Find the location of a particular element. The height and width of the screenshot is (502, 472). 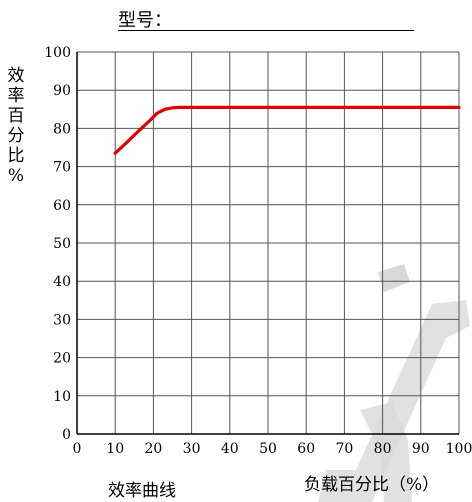

x-tick-label: 20 is located at coordinates (153, 449).